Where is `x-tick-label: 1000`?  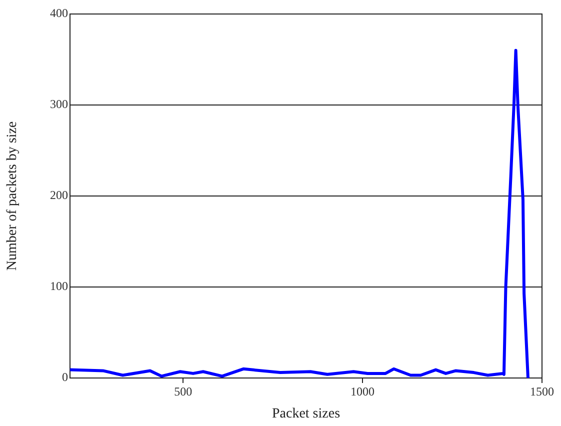
x-tick-label: 1000 is located at coordinates (362, 391).